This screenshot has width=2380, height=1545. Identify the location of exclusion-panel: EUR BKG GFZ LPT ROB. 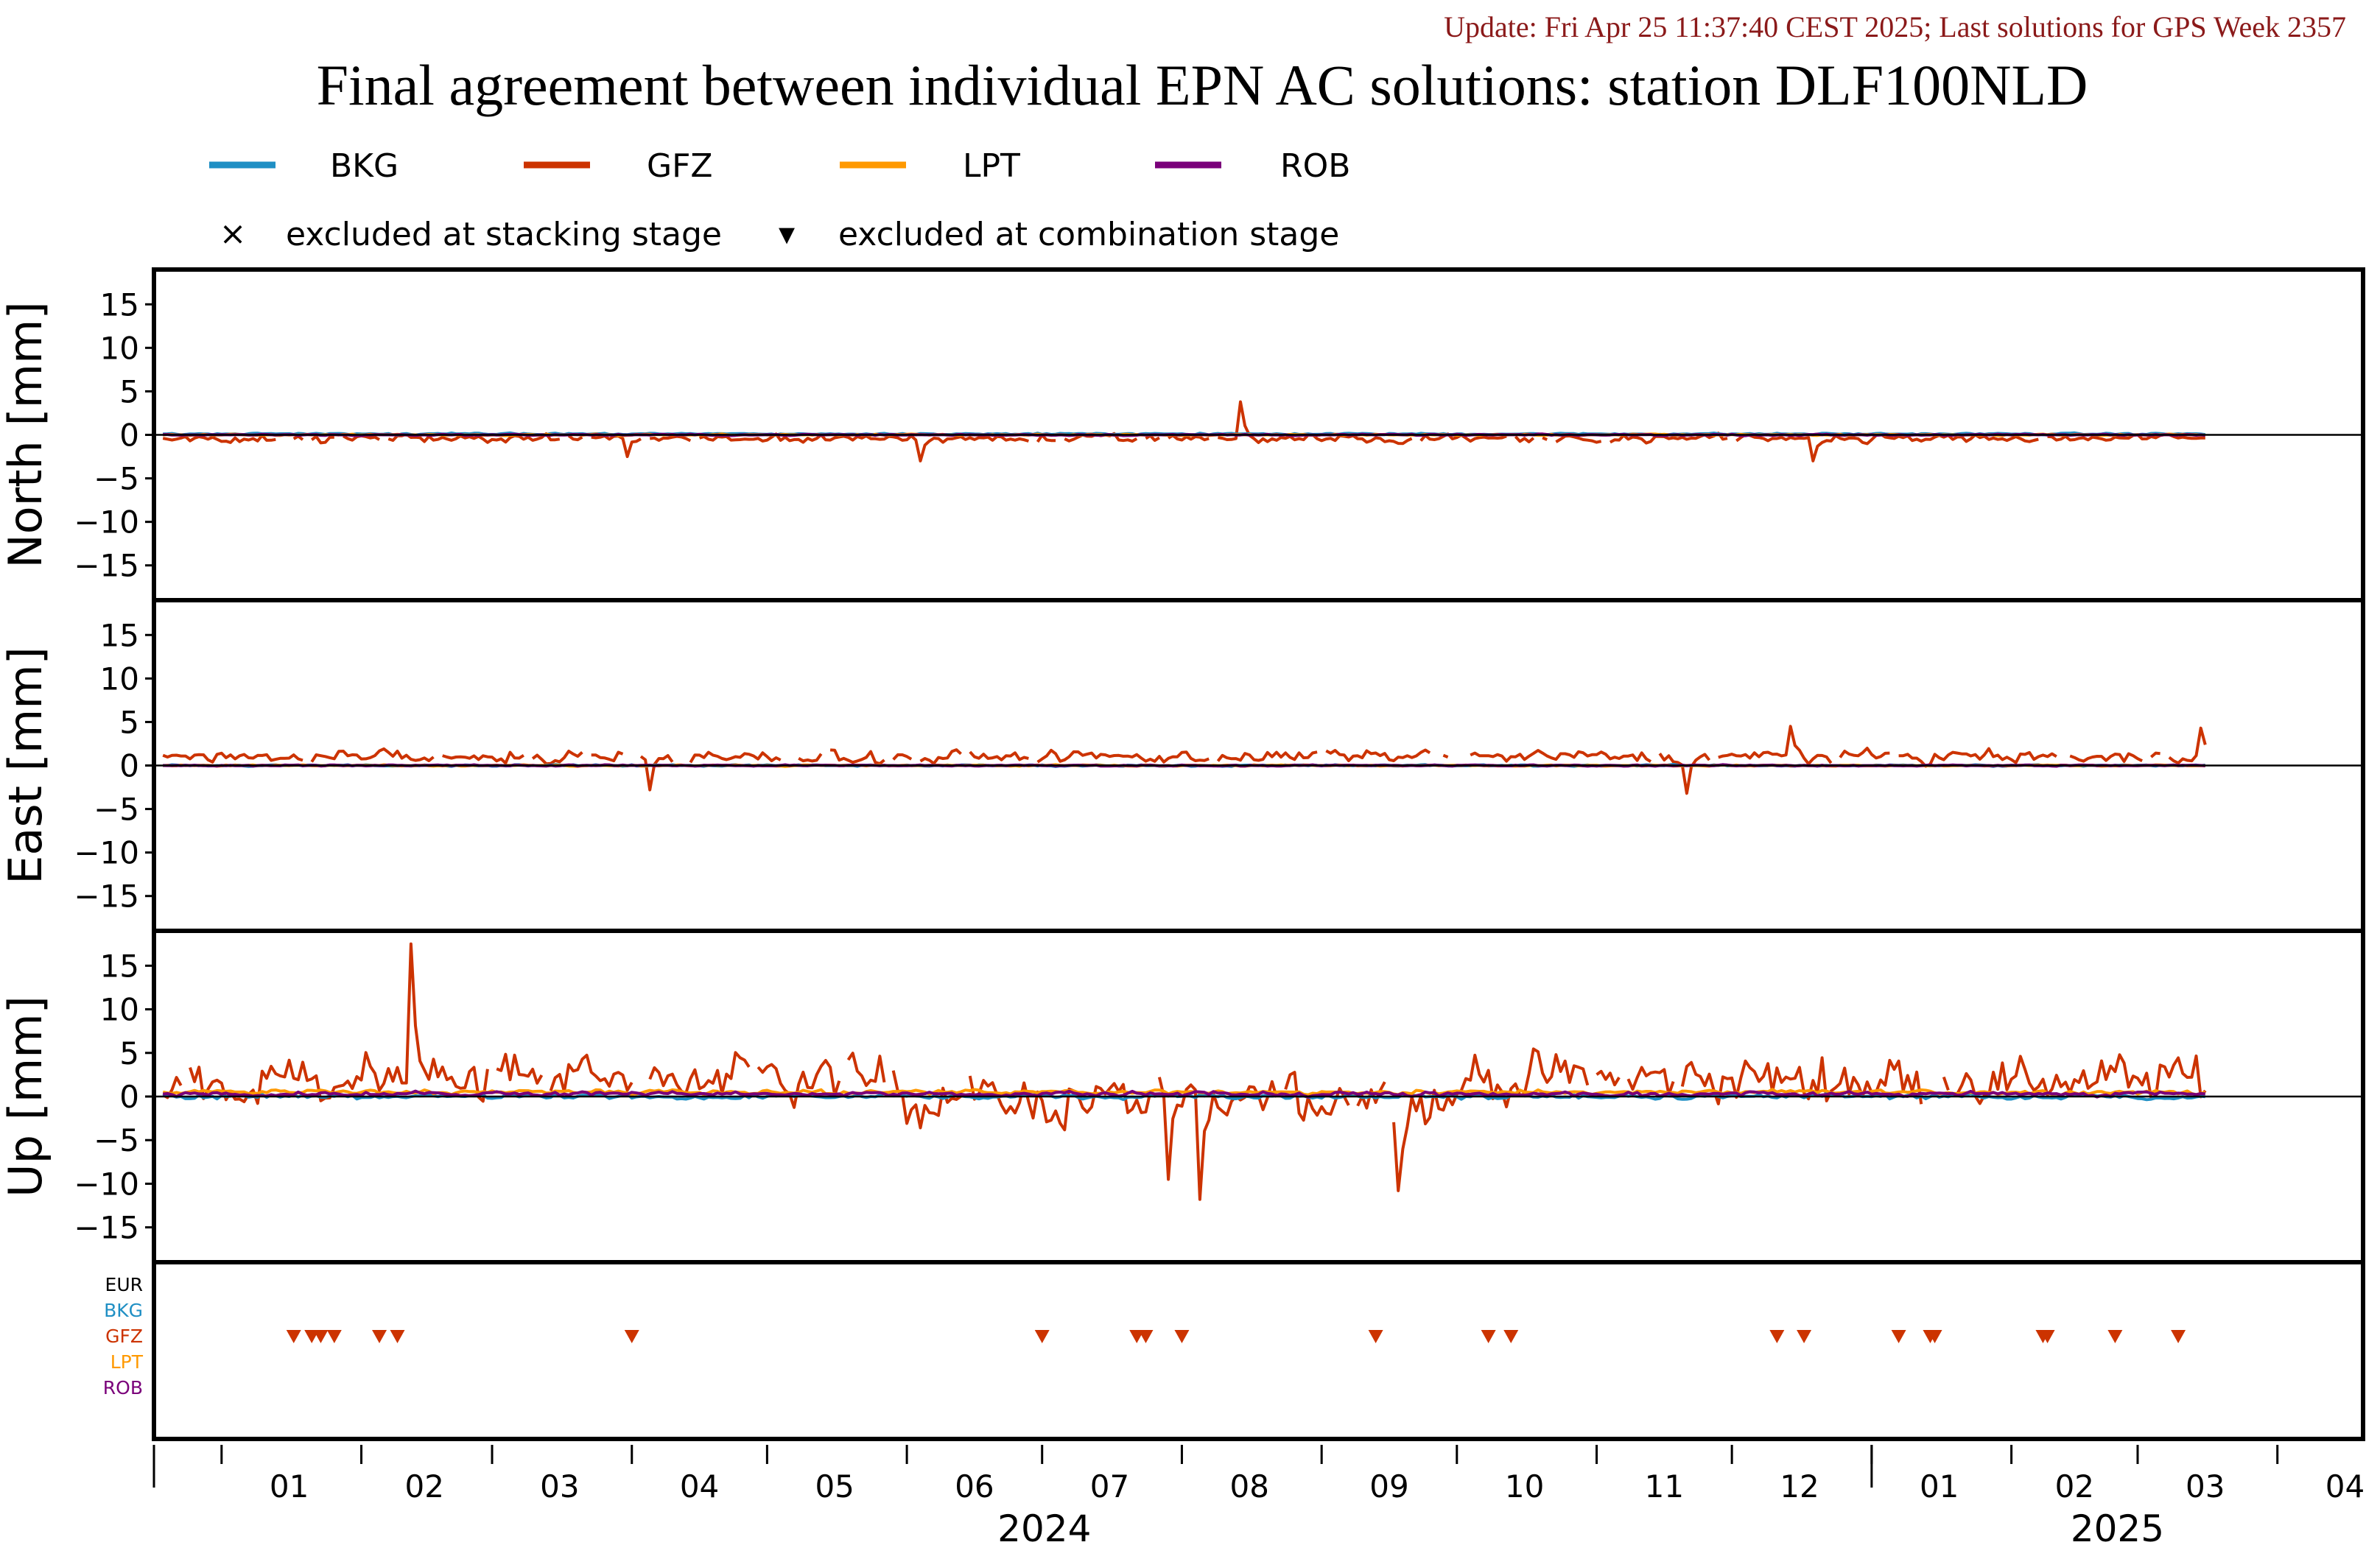
(1234, 1350).